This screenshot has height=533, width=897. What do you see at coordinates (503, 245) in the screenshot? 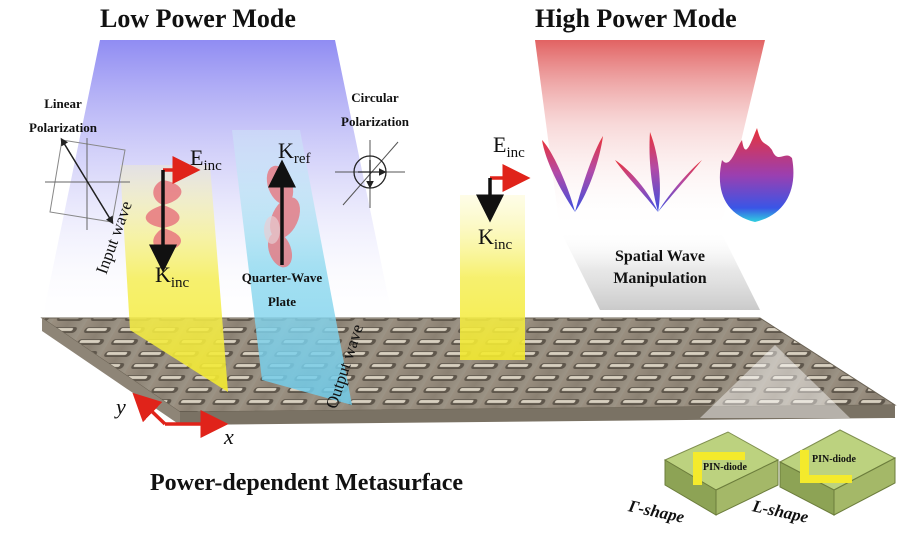
I see `k2-sub: inc` at bounding box center [503, 245].